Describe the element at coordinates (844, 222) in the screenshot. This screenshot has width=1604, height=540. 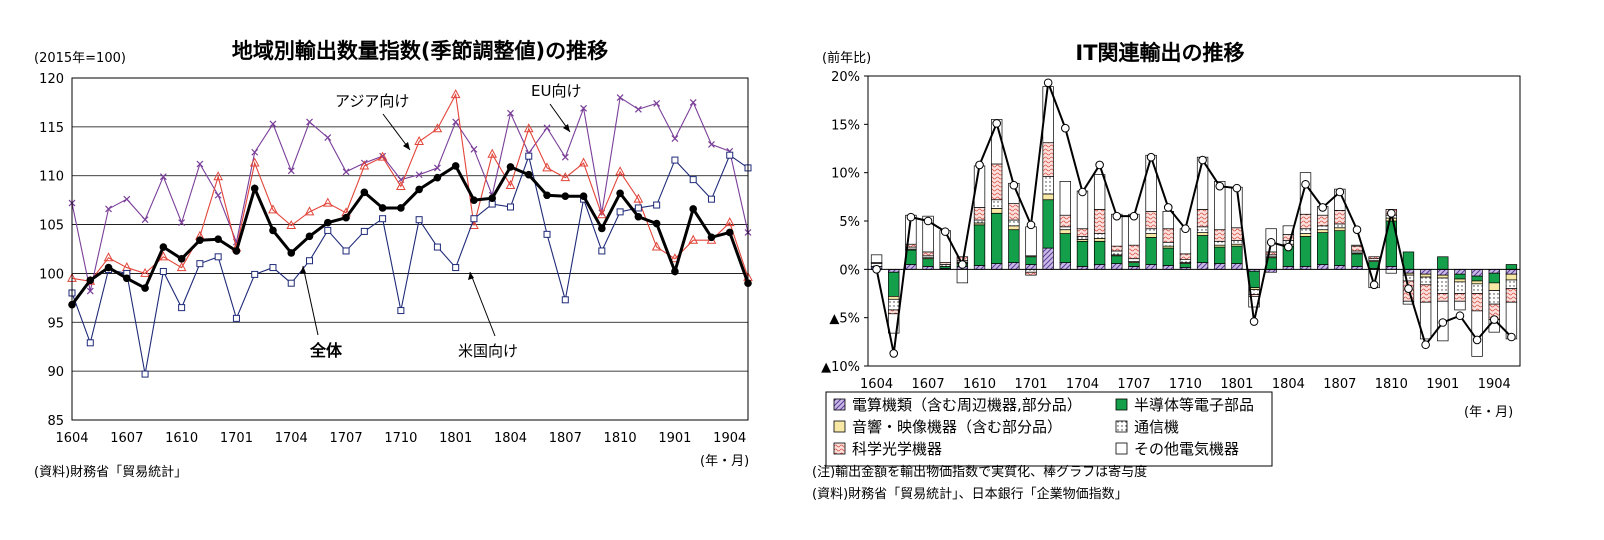
I see `right-y-tick-labels: 20% 15% 10% 5% 0% ▲5% ▲10%` at that location.